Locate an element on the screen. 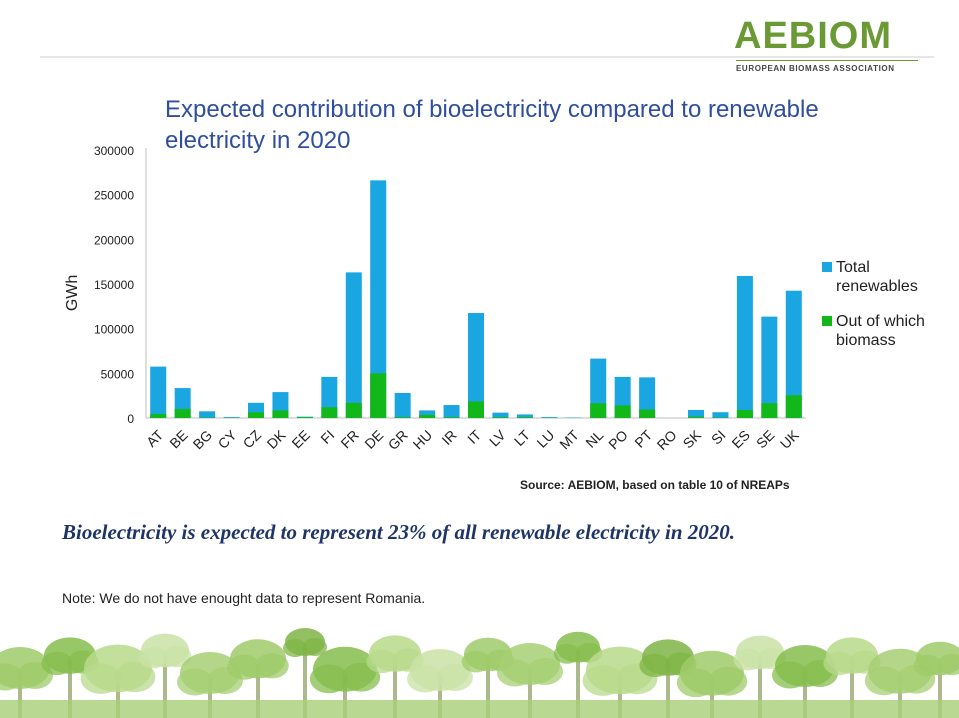  bar-biomass-at is located at coordinates (158, 415).